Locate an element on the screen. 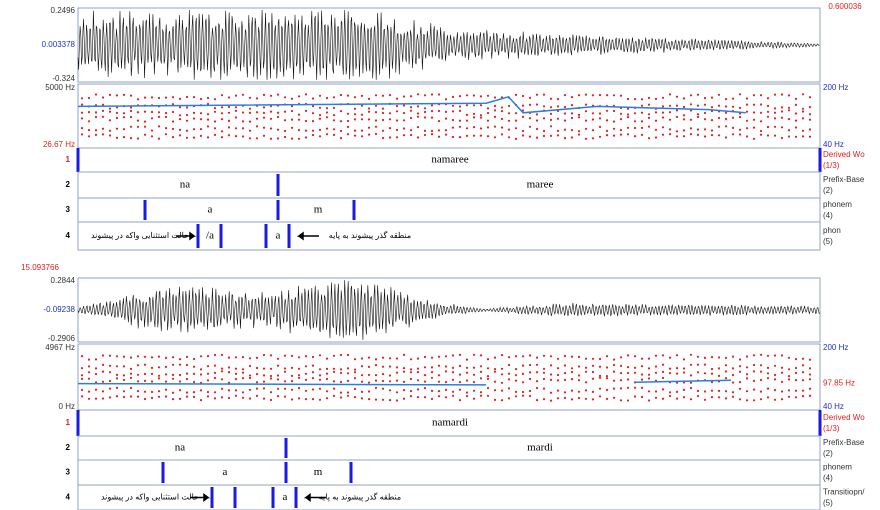 The width and height of the screenshot is (880, 510). tier-name: Derived Wo is located at coordinates (844, 154).